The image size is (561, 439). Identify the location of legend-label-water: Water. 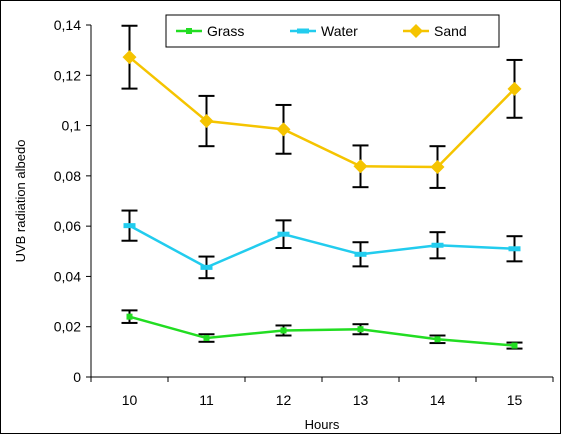
(339, 31).